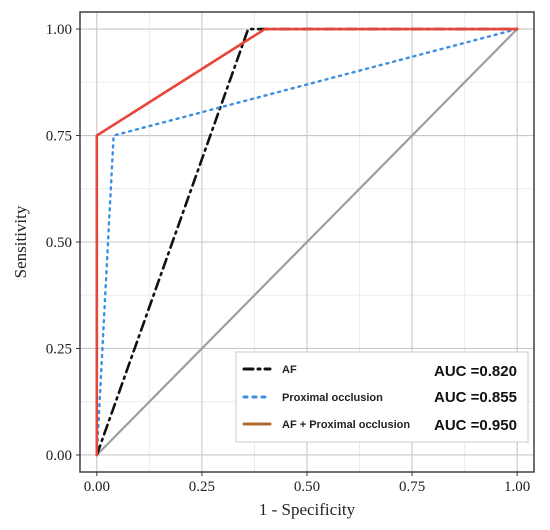  What do you see at coordinates (475, 397) in the screenshot?
I see `auc-annotation-proximal-occlusion: AUC =0.855` at bounding box center [475, 397].